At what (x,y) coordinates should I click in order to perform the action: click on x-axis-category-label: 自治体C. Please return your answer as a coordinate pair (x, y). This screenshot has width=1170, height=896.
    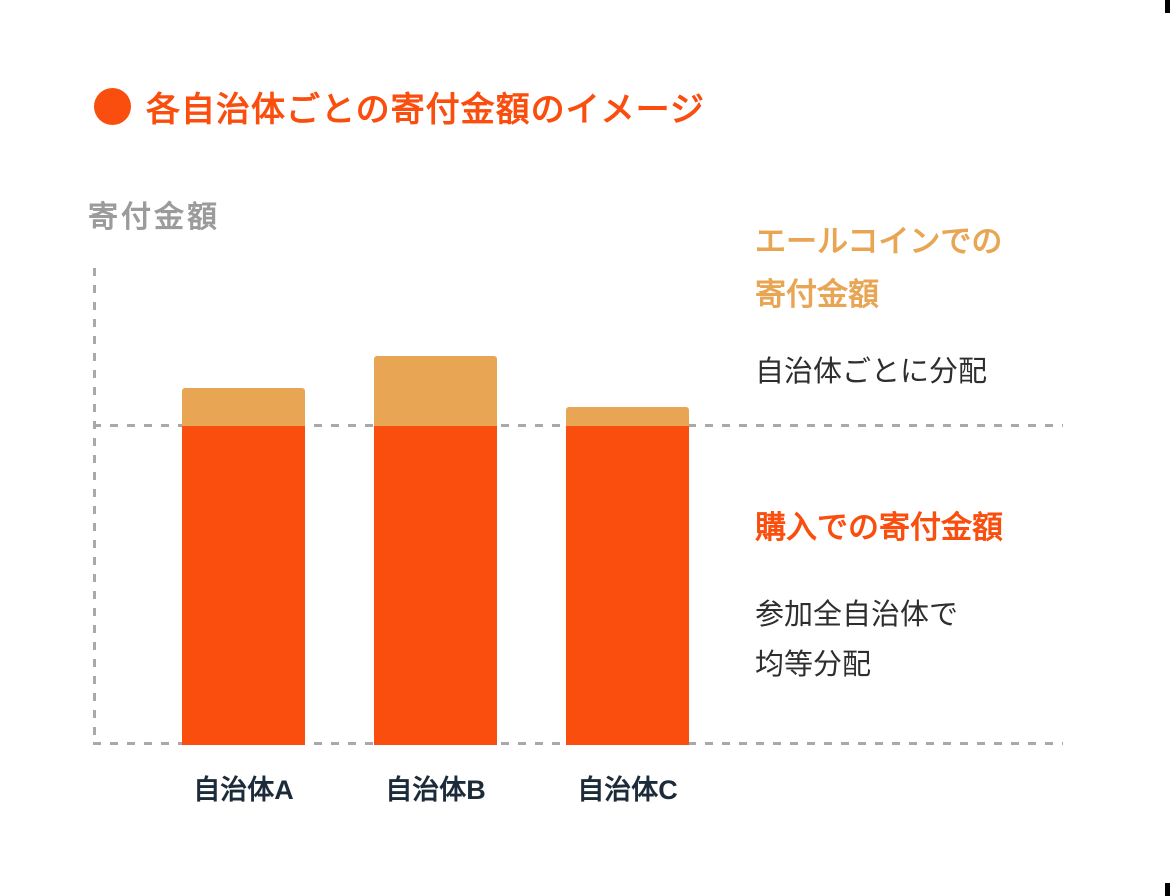
    Looking at the image, I should click on (627, 790).